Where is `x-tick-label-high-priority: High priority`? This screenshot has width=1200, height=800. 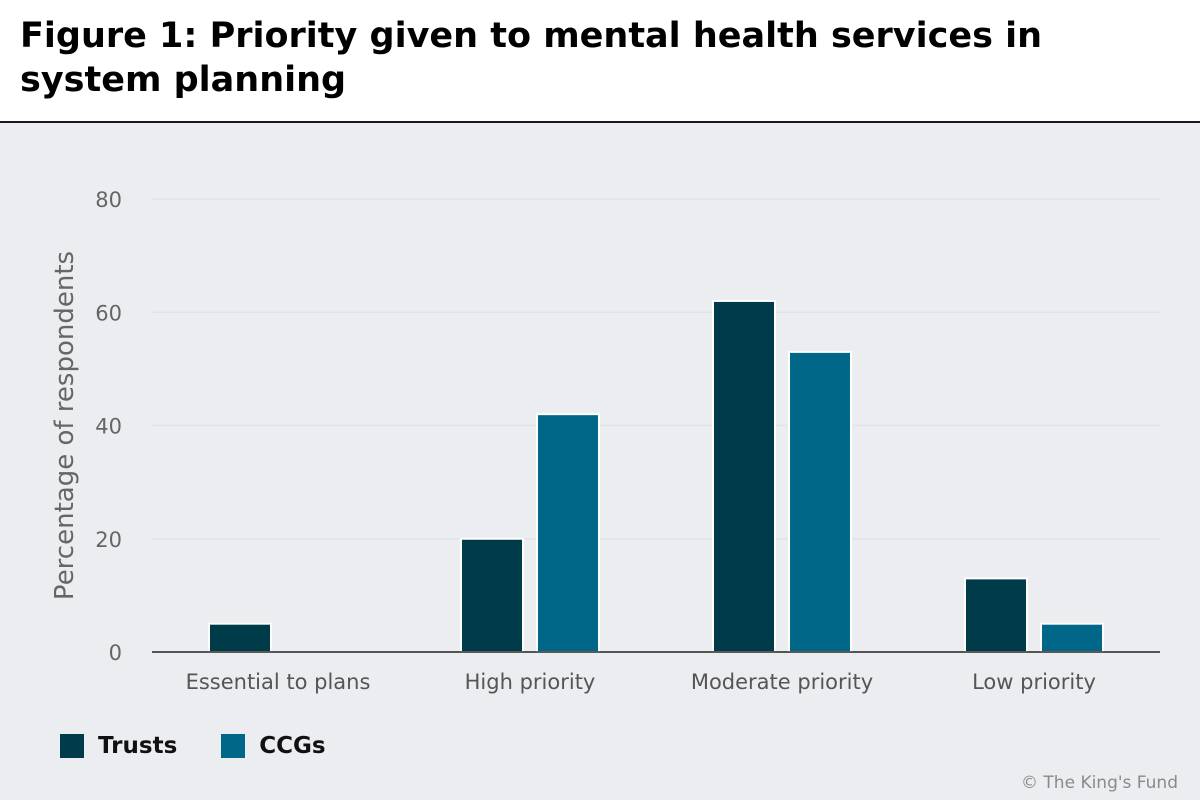
x-tick-label-high-priority: High priority is located at coordinates (530, 682).